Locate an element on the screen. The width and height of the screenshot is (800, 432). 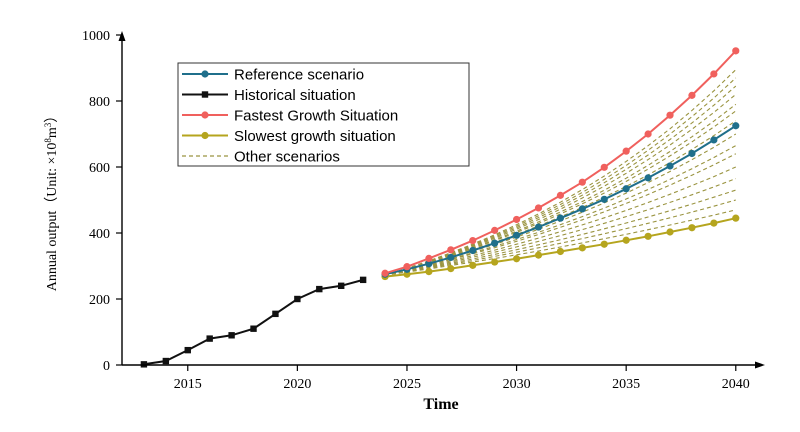
x-tick-label: 2015 is located at coordinates (188, 384).